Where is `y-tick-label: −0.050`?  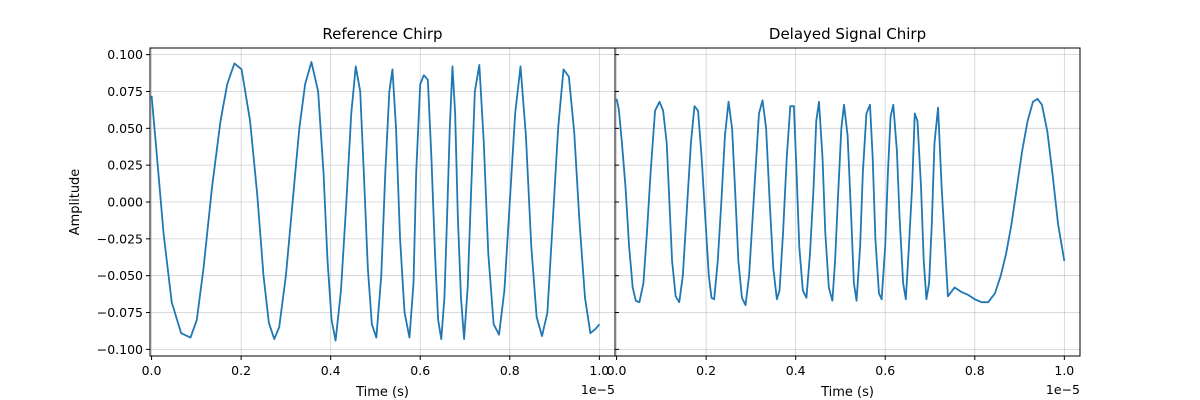 y-tick-label: −0.050 is located at coordinates (120, 275).